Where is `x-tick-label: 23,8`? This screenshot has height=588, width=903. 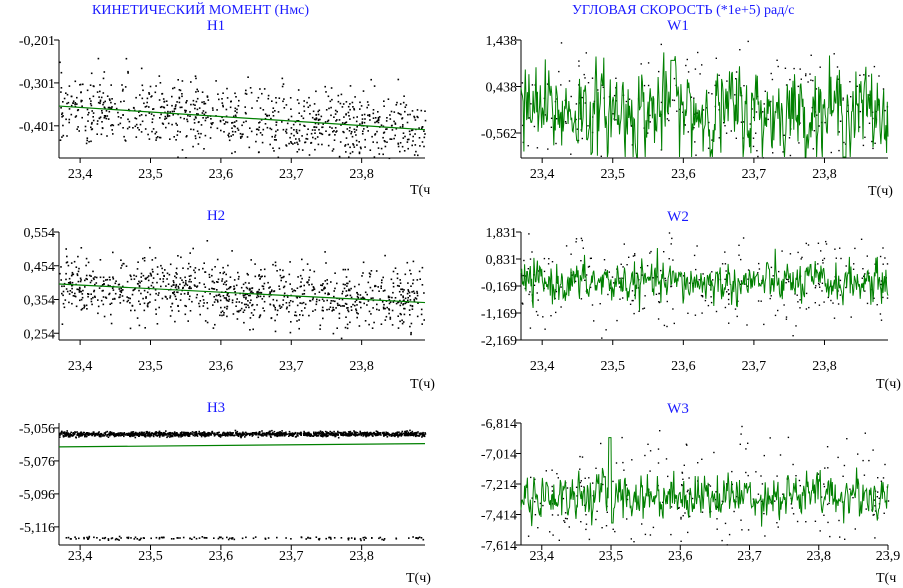 x-tick-label: 23,8 is located at coordinates (361, 366).